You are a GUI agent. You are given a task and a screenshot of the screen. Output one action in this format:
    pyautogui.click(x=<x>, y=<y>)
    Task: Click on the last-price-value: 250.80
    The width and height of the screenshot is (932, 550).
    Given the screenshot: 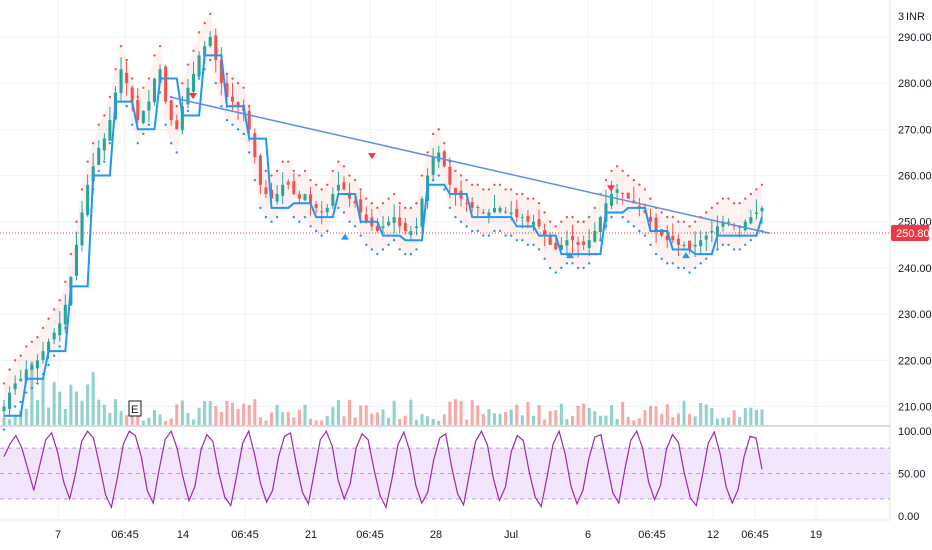 What is the action you would take?
    pyautogui.click(x=913, y=234)
    